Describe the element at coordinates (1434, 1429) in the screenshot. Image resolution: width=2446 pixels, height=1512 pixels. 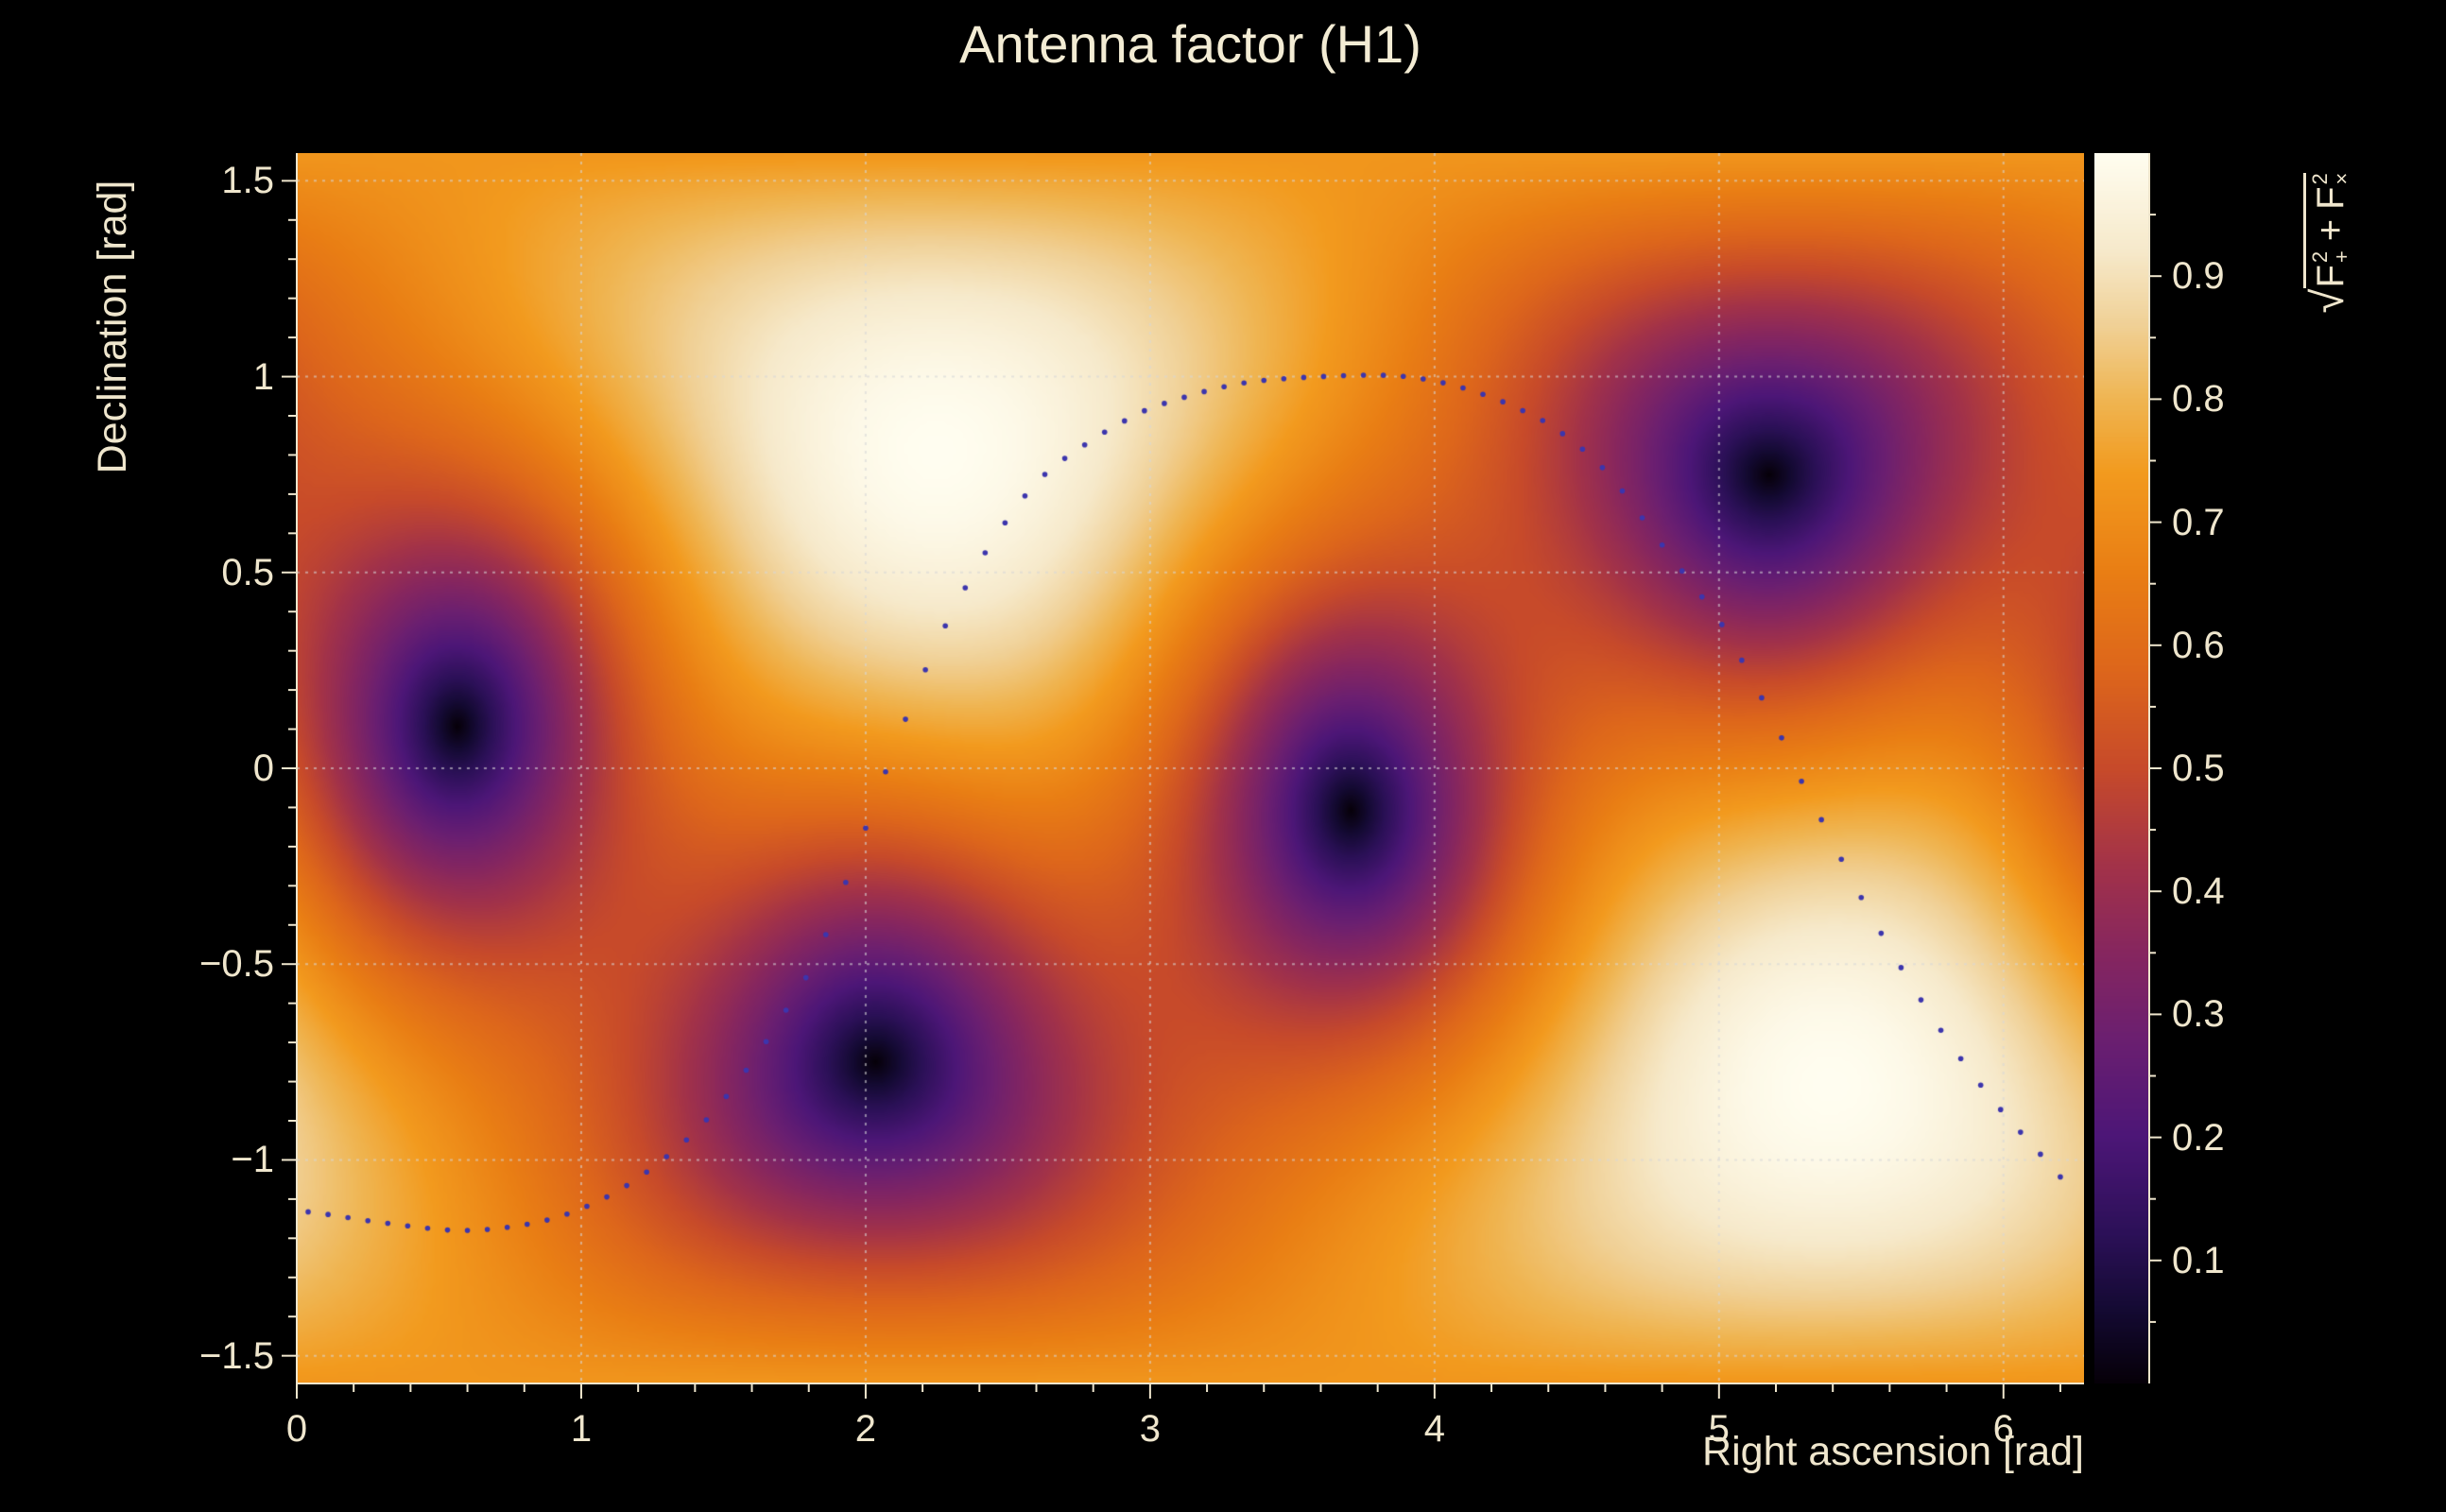
I see `x-tick-label: 4` at that location.